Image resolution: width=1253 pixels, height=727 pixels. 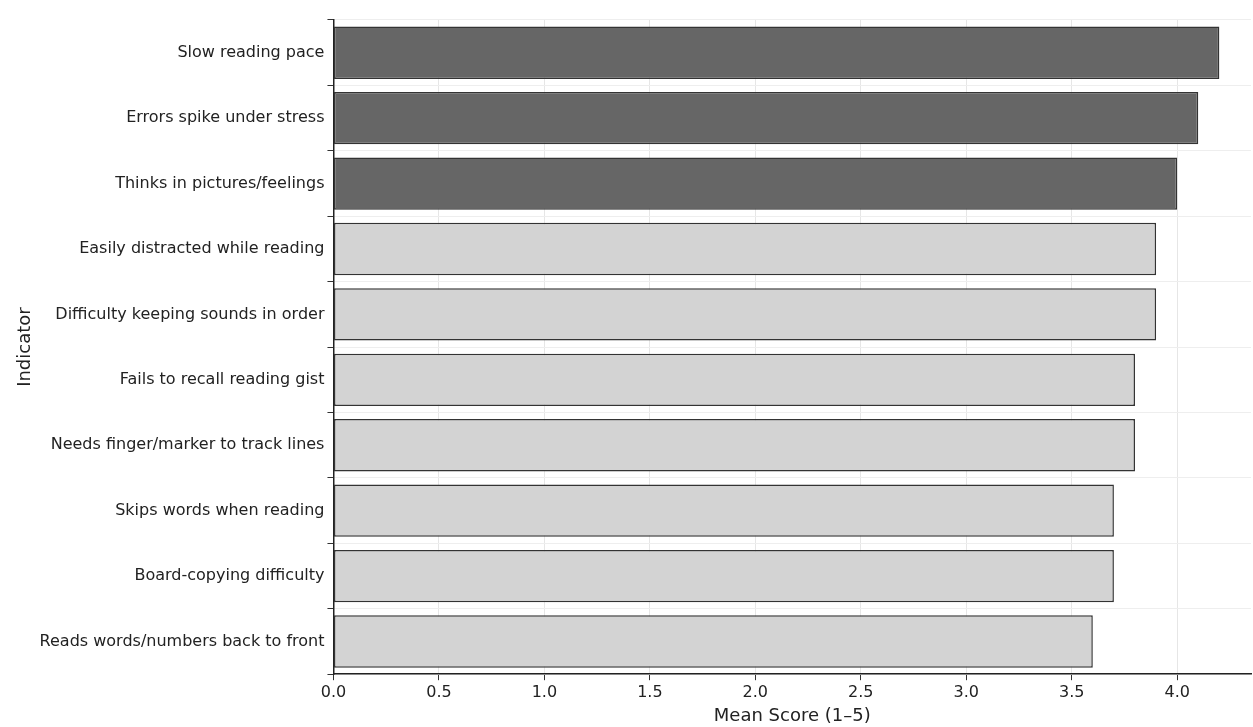 I want to click on y-tick-label: Thinks in pictures/feelings, so click(x=219, y=182).